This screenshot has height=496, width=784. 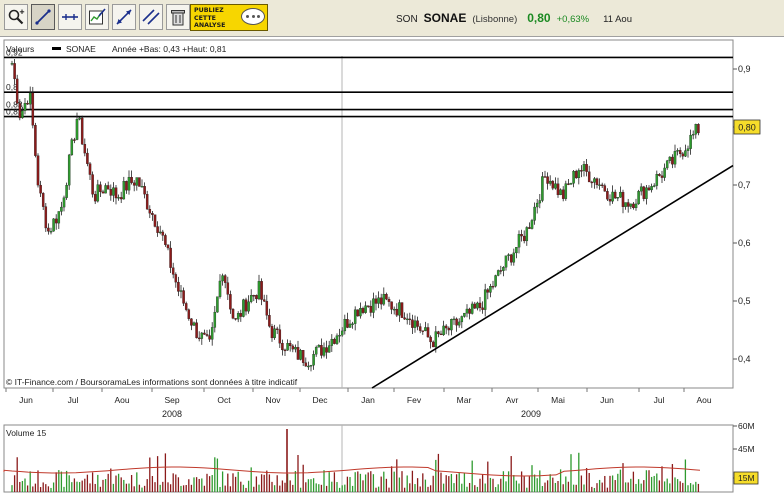 I want to click on last-price-label: 0,80, so click(x=747, y=128).